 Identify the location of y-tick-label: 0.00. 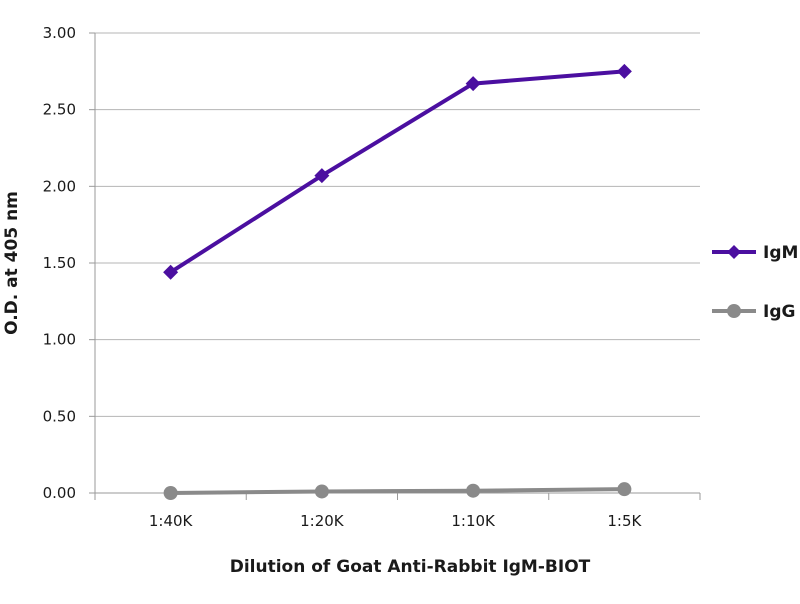
(59, 493).